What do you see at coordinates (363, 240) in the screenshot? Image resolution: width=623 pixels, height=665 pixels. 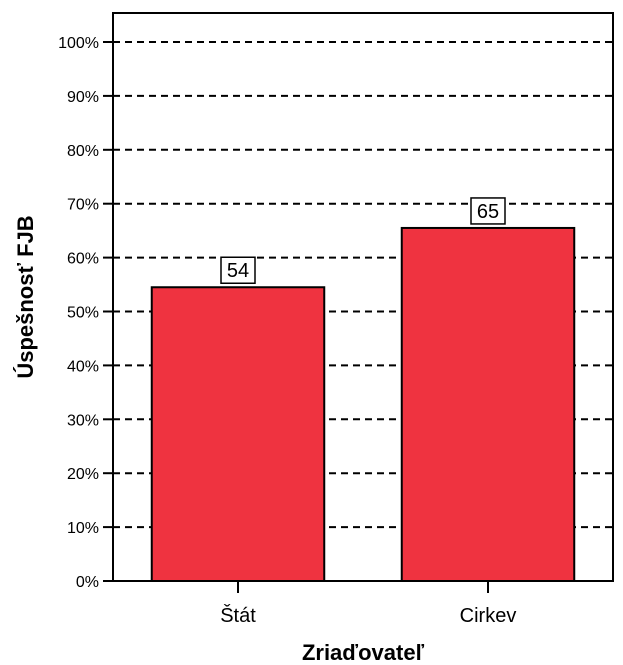 I see `data-labels: 54 65` at bounding box center [363, 240].